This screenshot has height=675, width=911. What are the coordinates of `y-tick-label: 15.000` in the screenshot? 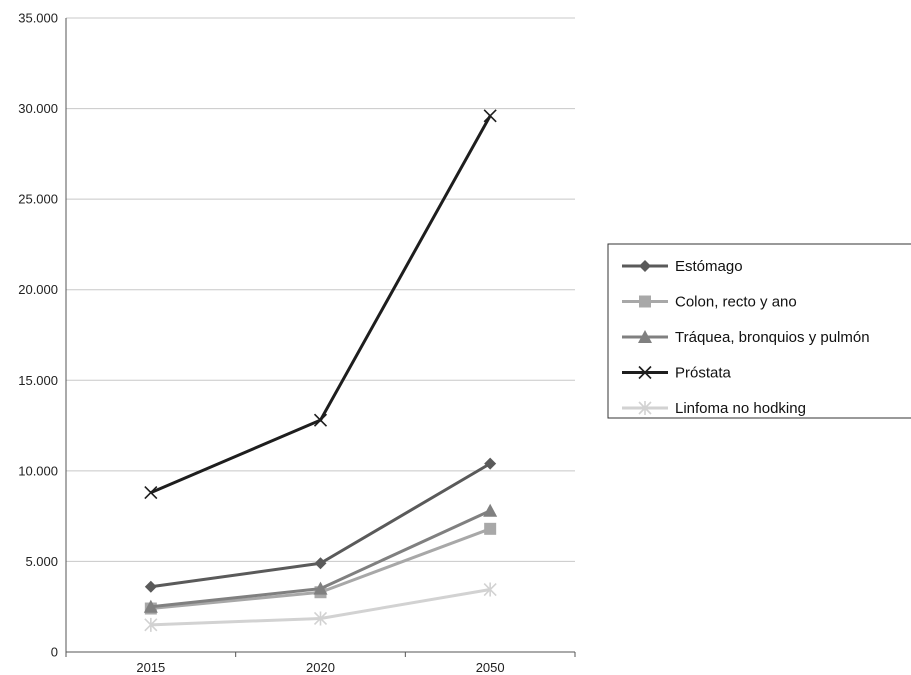 It's located at (38, 380).